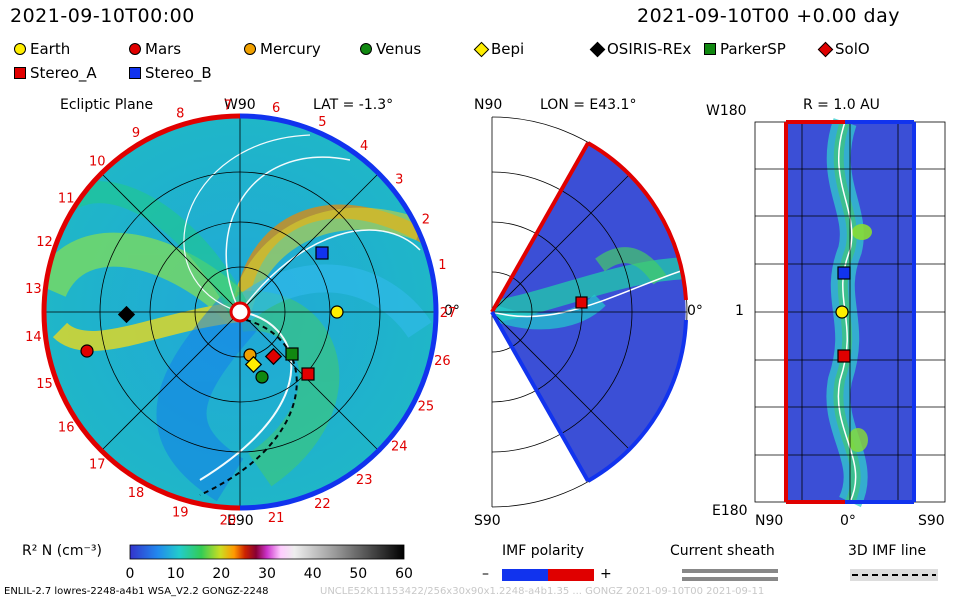 This screenshot has height=600, width=960. What do you see at coordinates (745, 49) in the screenshot?
I see `legend-item-parker: ParkerSP` at bounding box center [745, 49].